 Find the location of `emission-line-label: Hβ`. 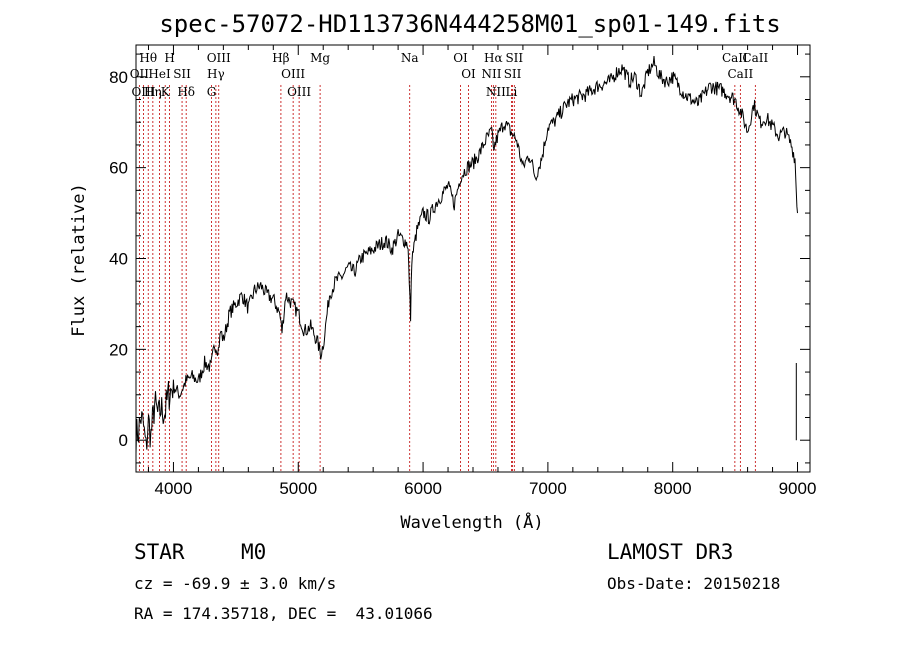

emission-line-label: Hβ is located at coordinates (280, 58).